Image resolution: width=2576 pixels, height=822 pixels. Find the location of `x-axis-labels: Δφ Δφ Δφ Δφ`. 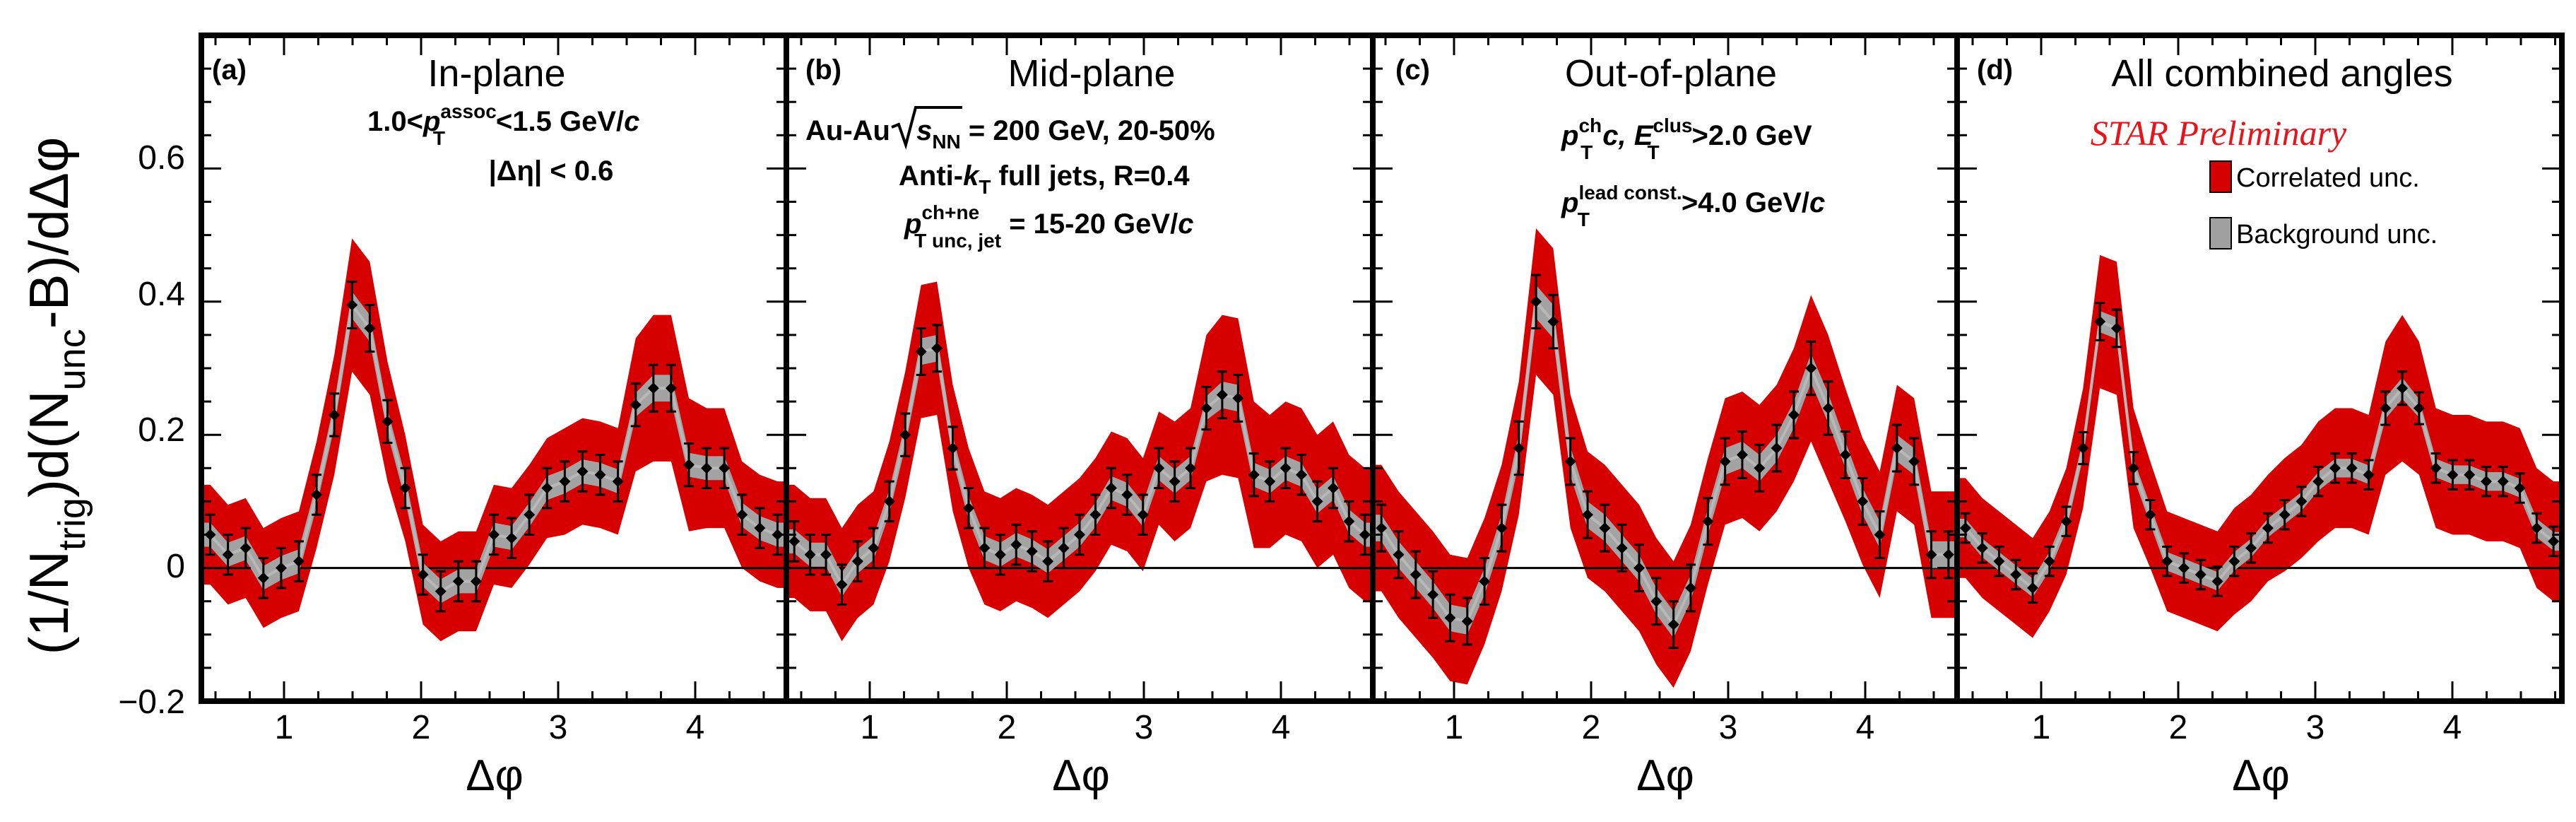

x-axis-labels: Δφ Δφ Δφ Δφ is located at coordinates (1378, 775).